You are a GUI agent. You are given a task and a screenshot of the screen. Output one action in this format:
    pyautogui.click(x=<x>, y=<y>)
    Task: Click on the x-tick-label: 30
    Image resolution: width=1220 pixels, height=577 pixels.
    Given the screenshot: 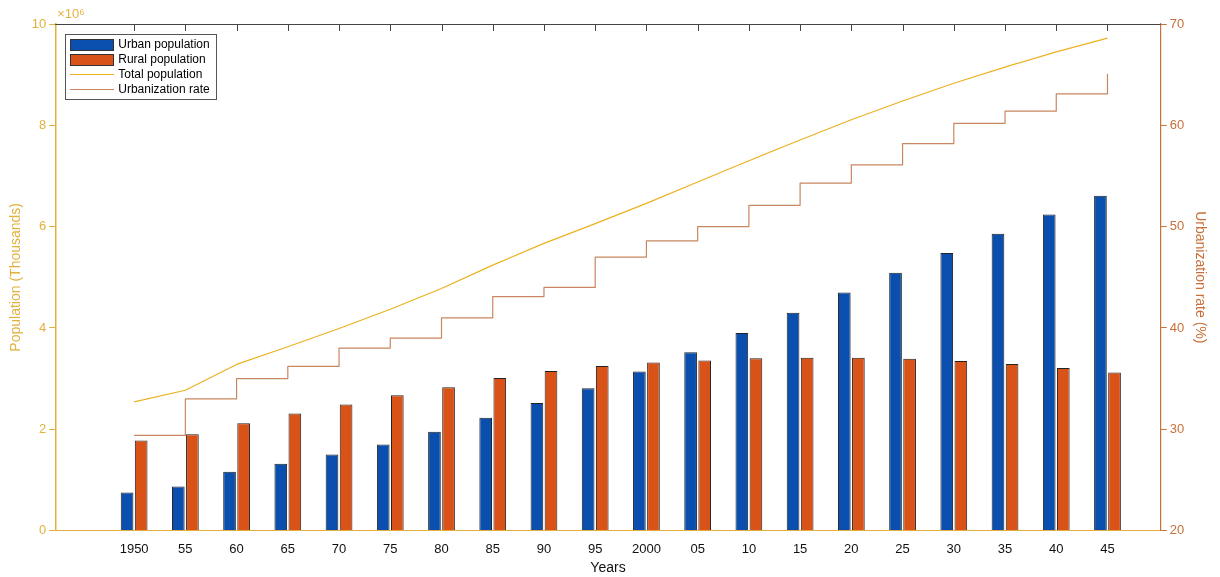 What is the action you would take?
    pyautogui.click(x=954, y=548)
    